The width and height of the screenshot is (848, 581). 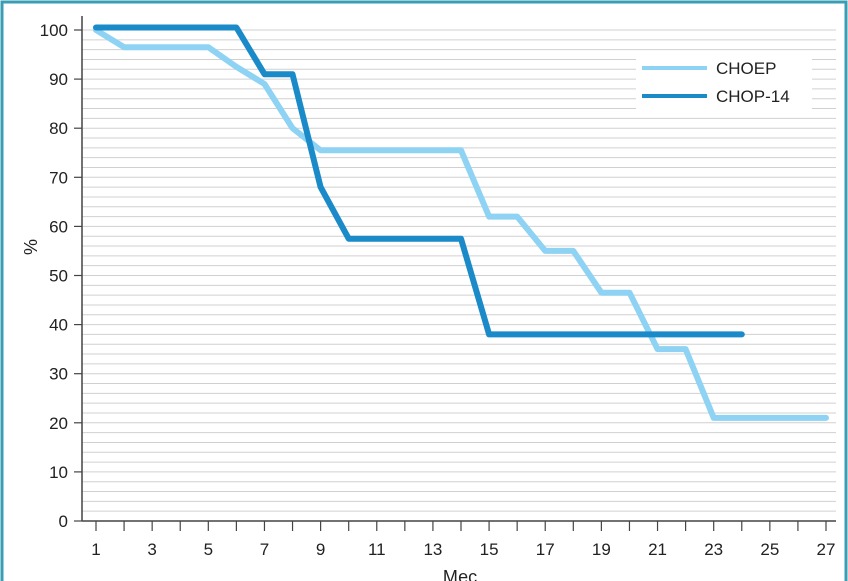 What do you see at coordinates (489, 549) in the screenshot?
I see `x-tick-label: 15` at bounding box center [489, 549].